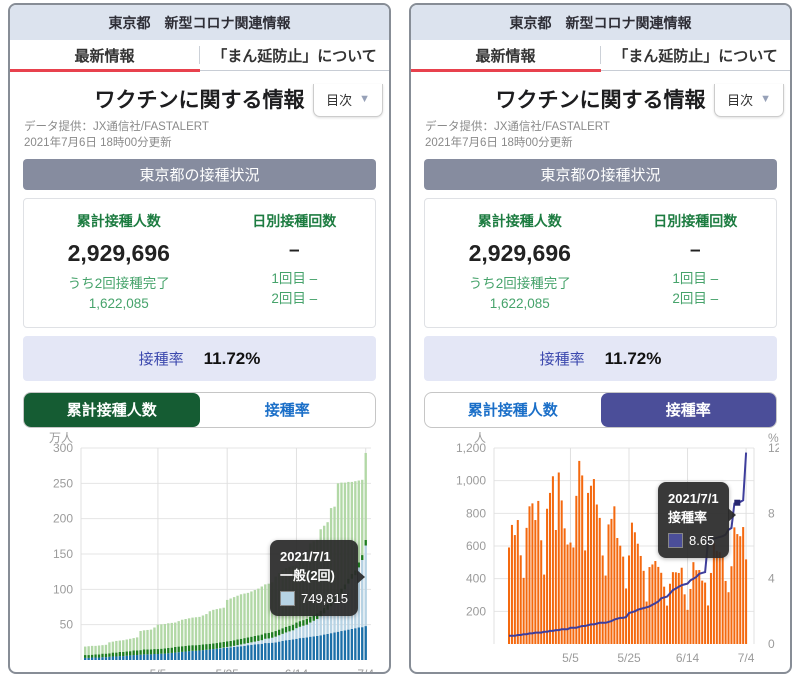  Describe the element at coordinates (61, 438) in the screenshot. I see `svg-text: 万人` at that location.